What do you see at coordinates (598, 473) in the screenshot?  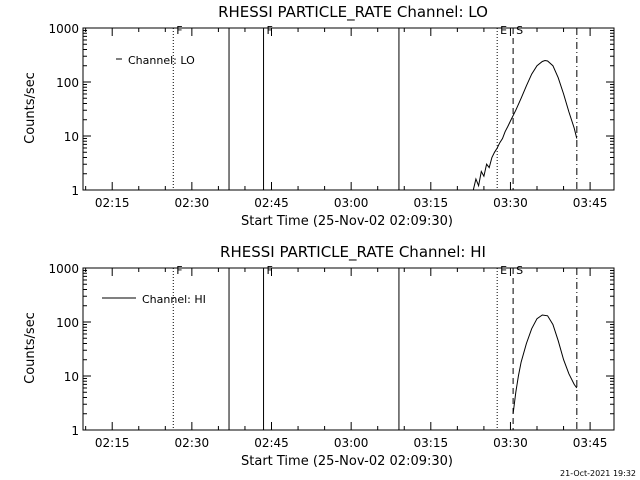 I see `footer-timestamp: 21-Oct-2021 19:32` at bounding box center [598, 473].